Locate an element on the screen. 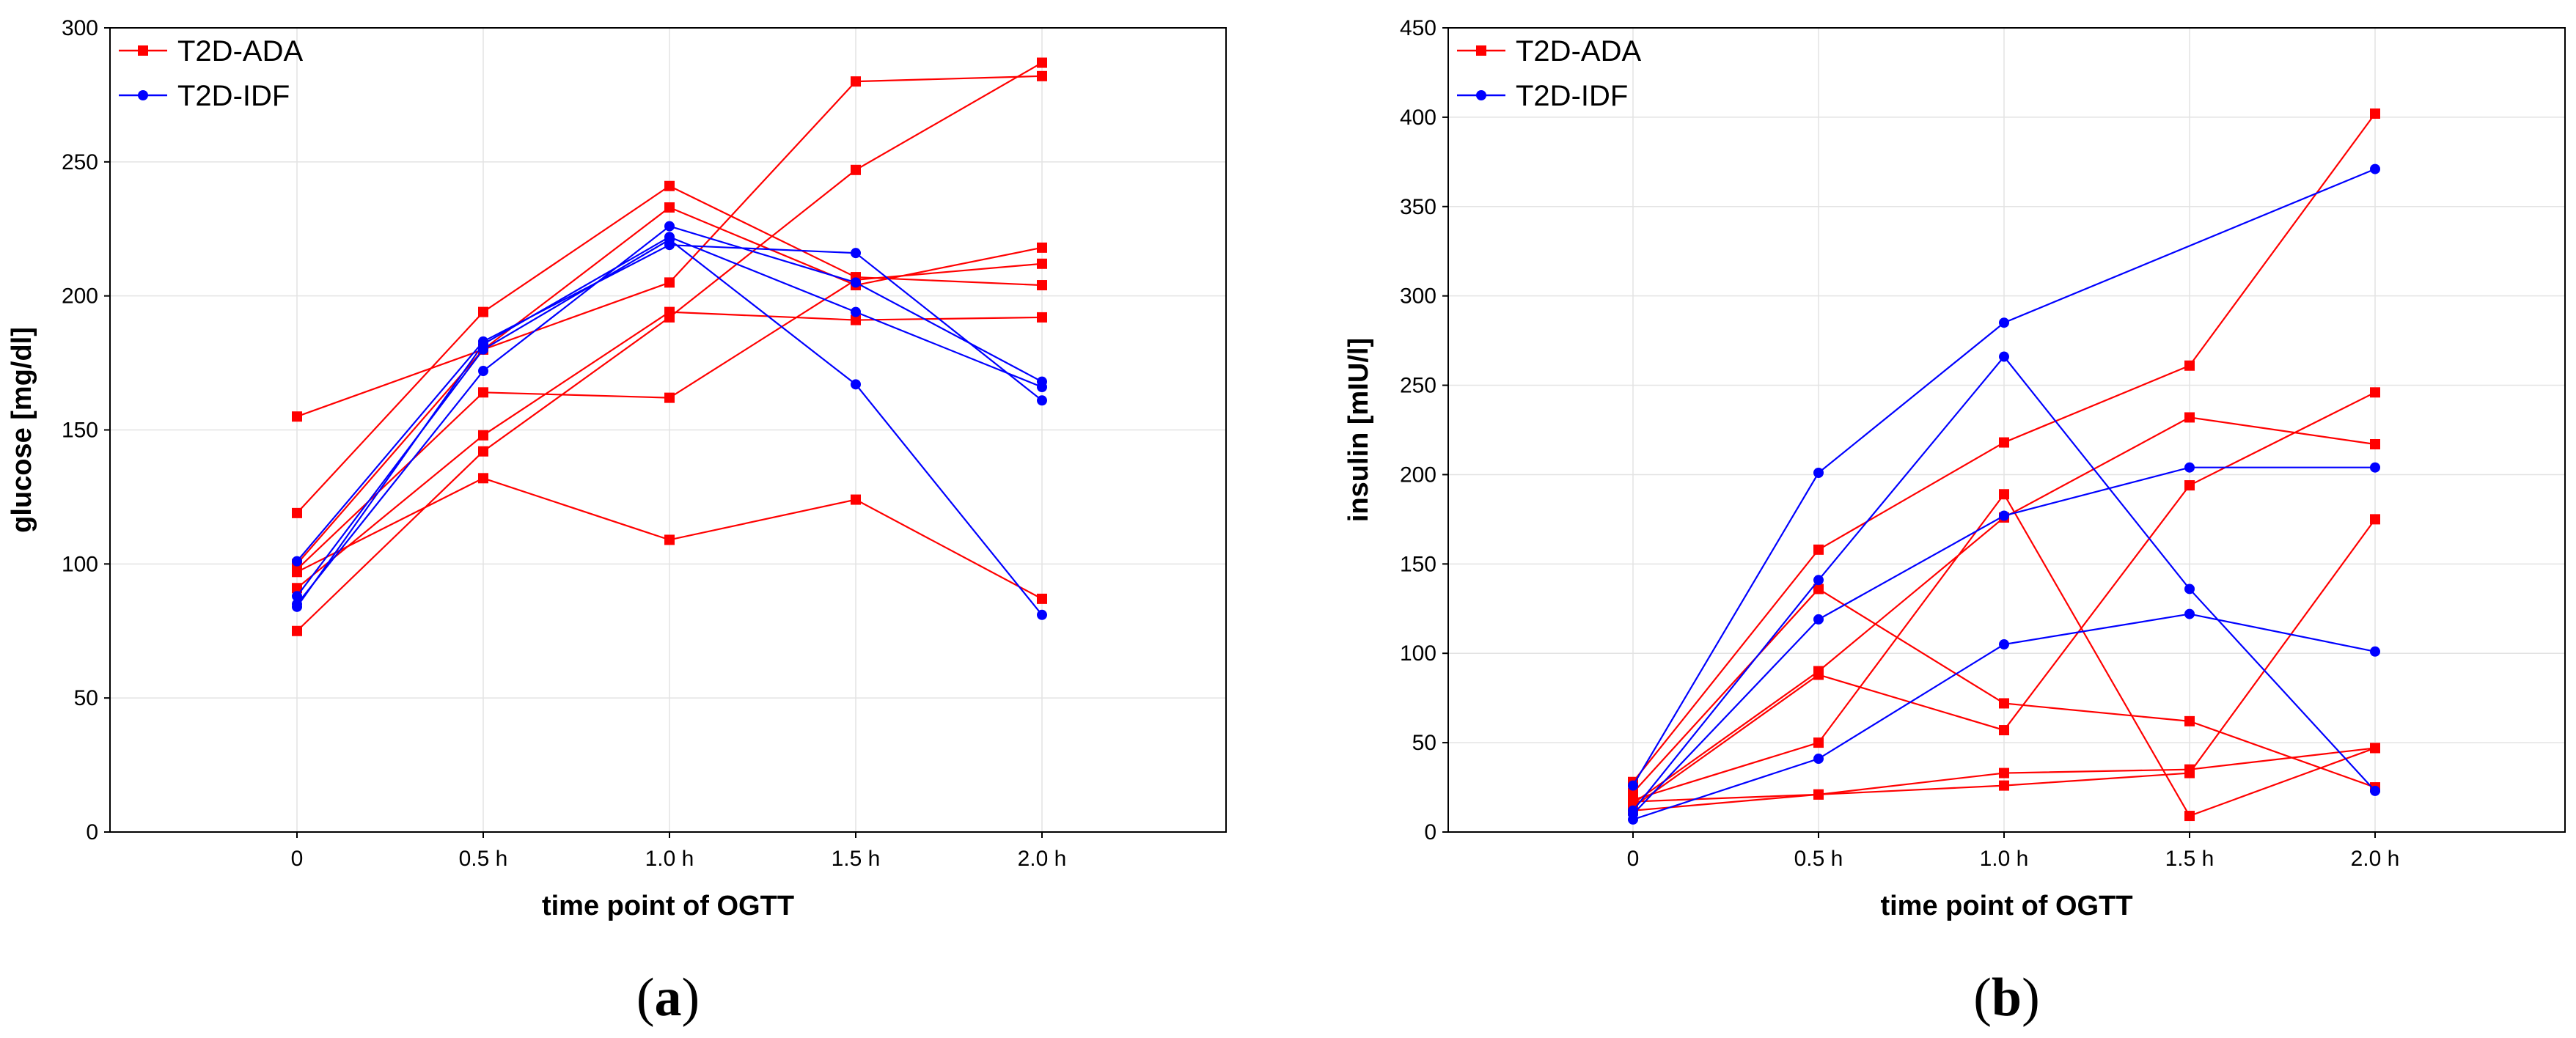 The width and height of the screenshot is (2576, 1038). panel-caption: (a) is located at coordinates (668, 998).